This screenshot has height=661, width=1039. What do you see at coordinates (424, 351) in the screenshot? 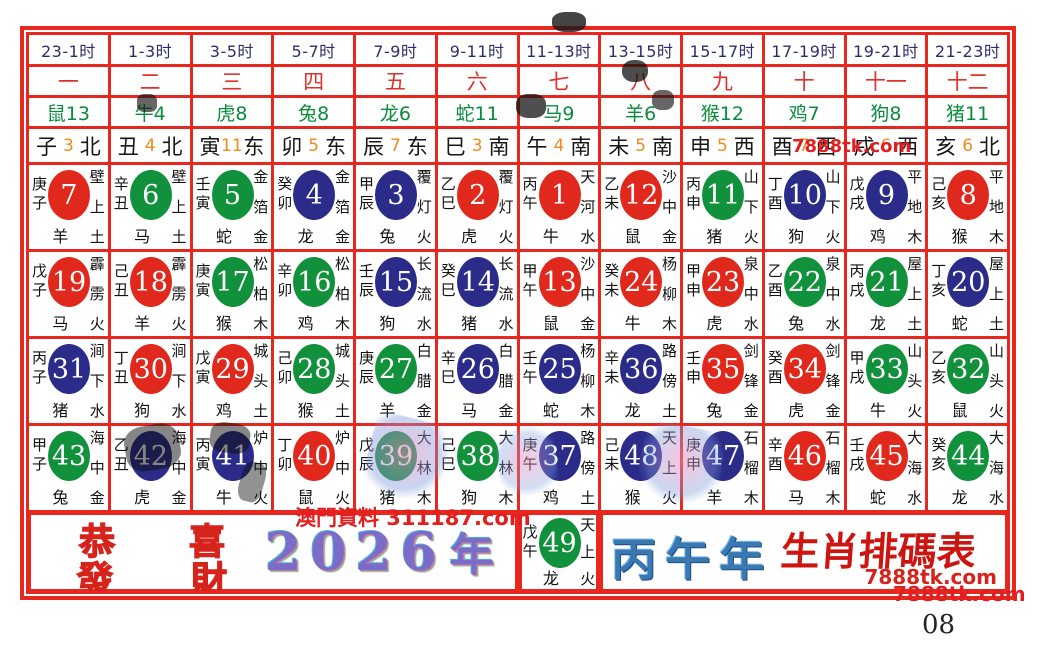
I see `nayin-char: 白` at bounding box center [424, 351].